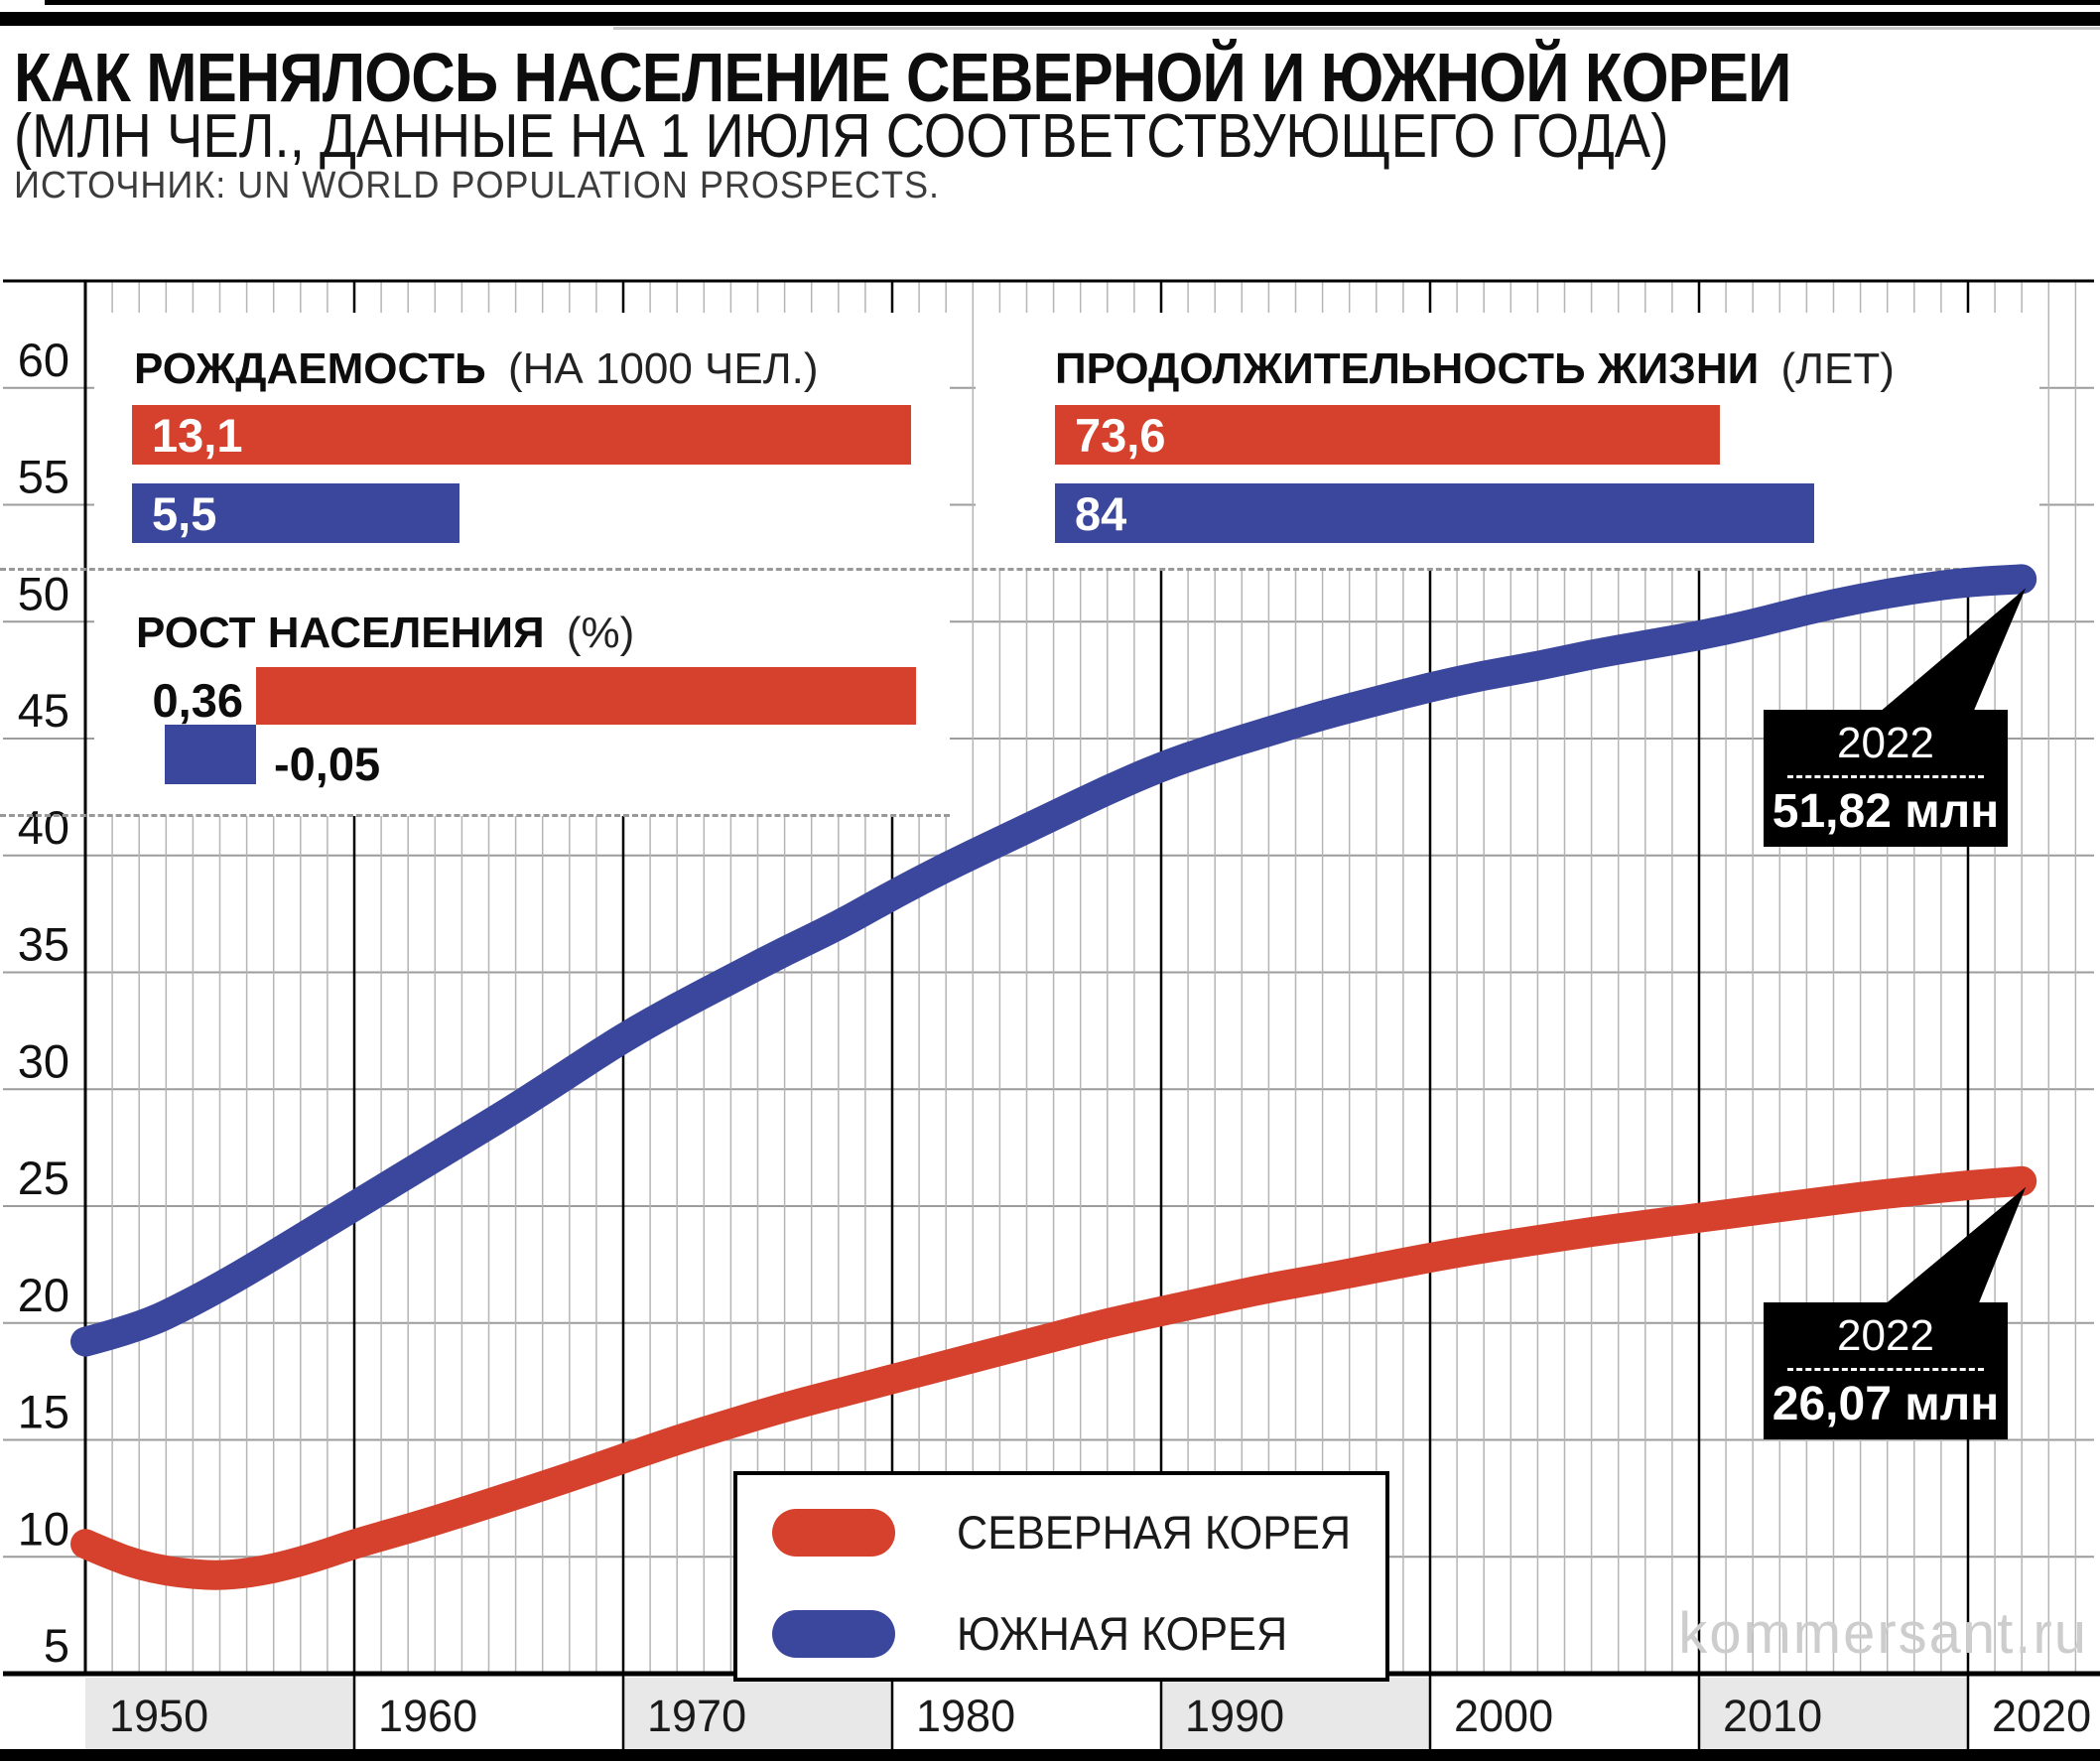 The width and height of the screenshot is (2100, 1763). What do you see at coordinates (1388, 435) in the screenshot?
I see `bar-life-expectancy-north: 73,6` at bounding box center [1388, 435].